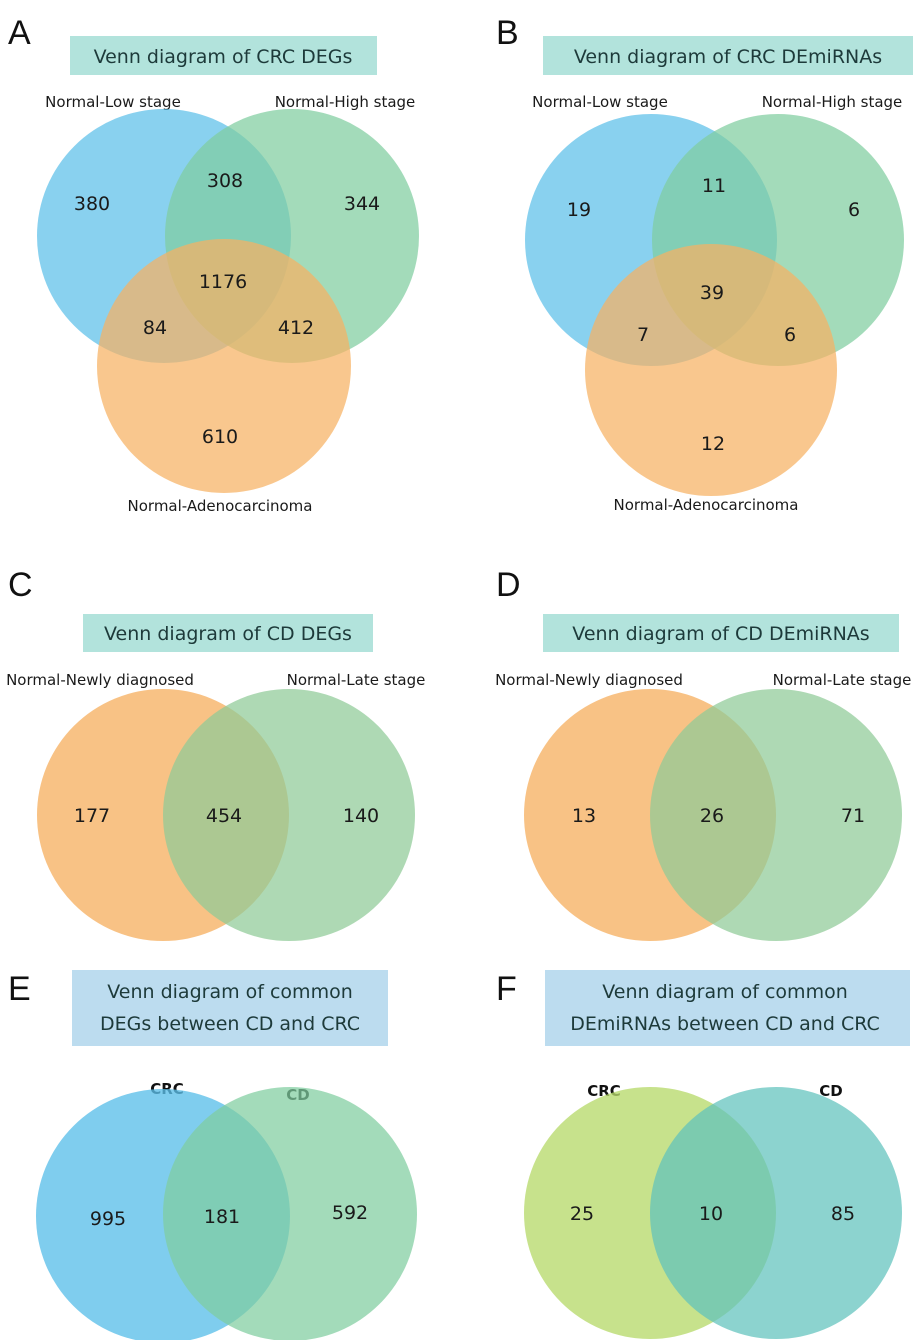 The width and height of the screenshot is (921, 1340). What do you see at coordinates (223, 282) in the screenshot?
I see `panel-a-count-all-three: 1176` at bounding box center [223, 282].